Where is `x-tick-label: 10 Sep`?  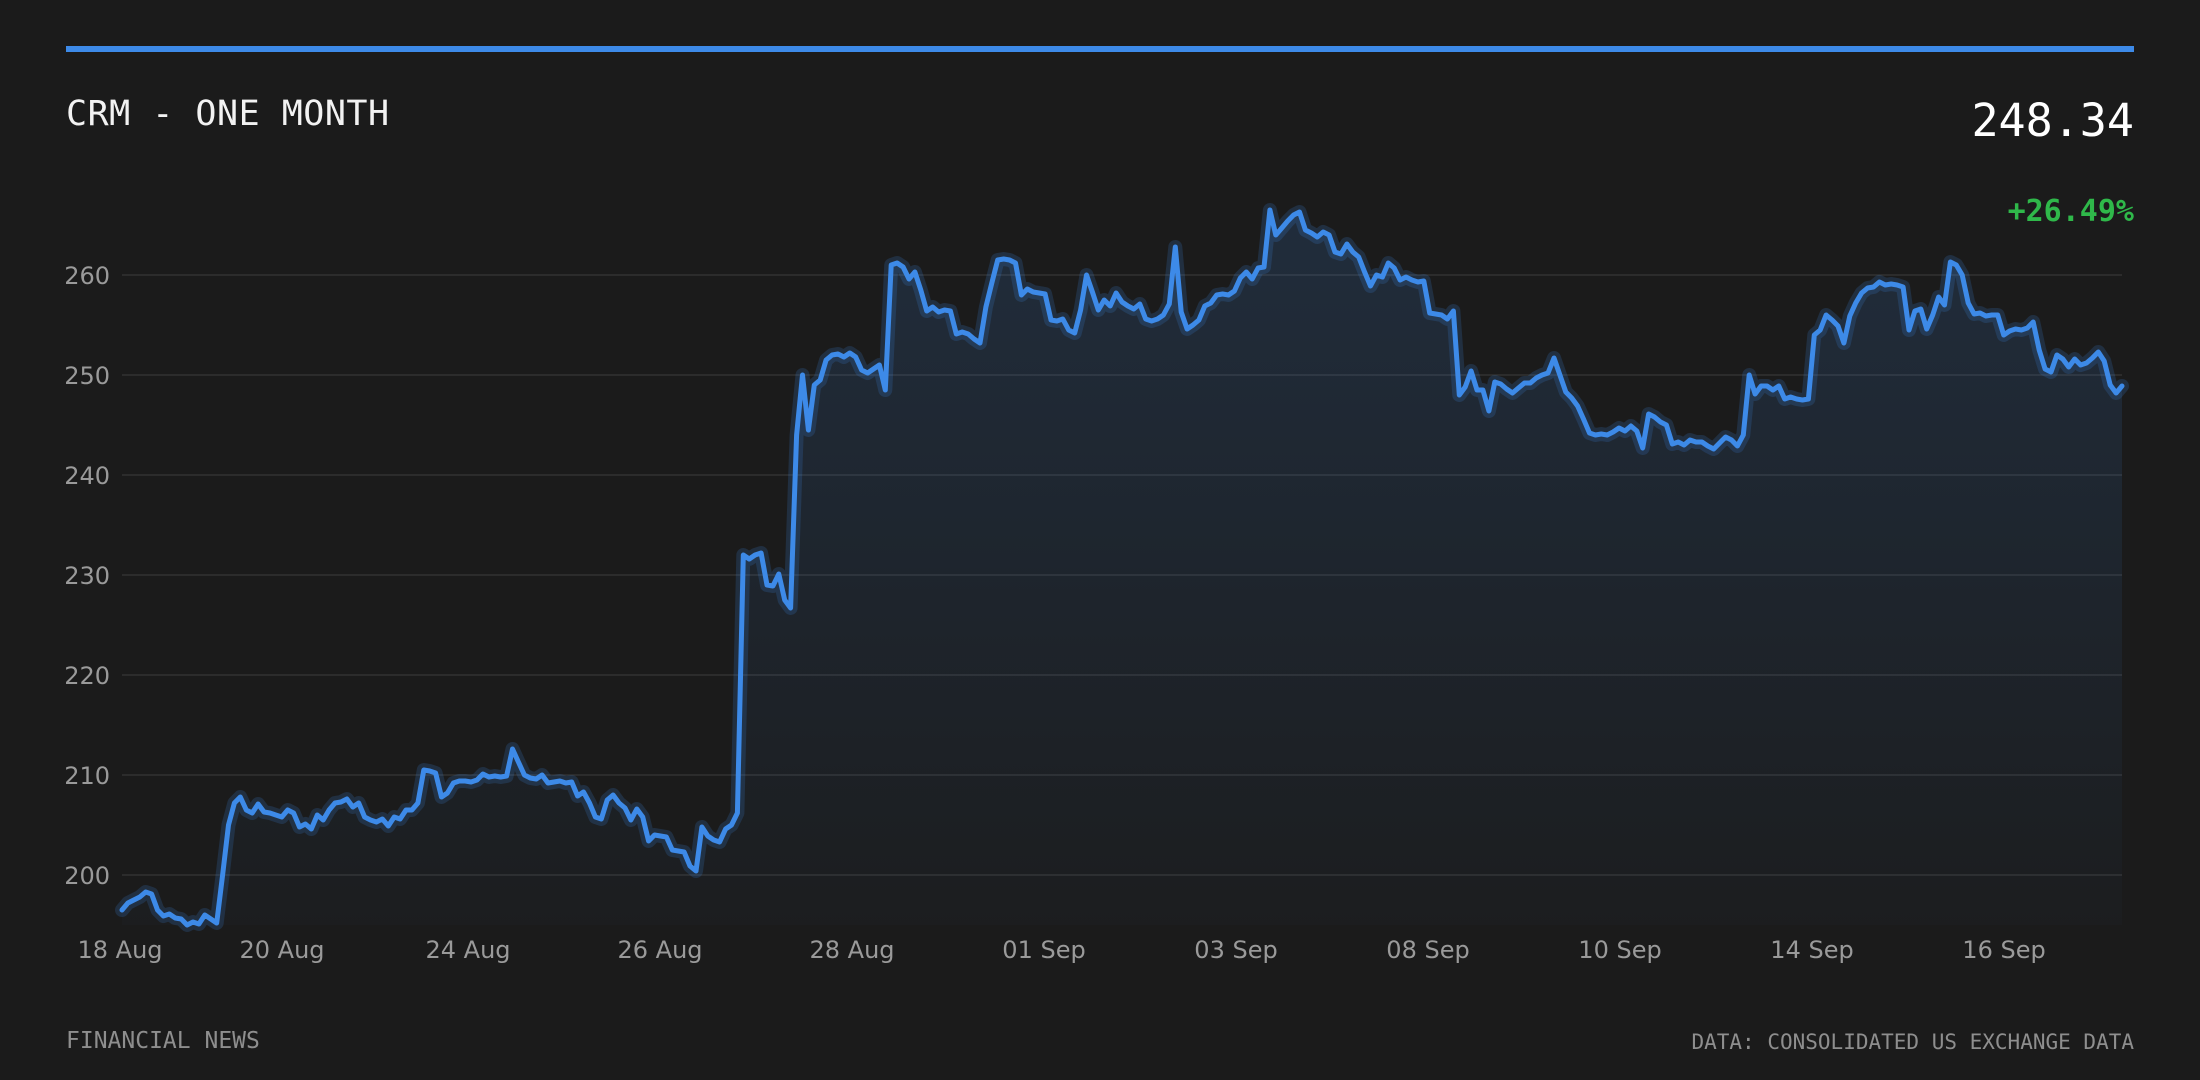 x-tick-label: 10 Sep is located at coordinates (1619, 950).